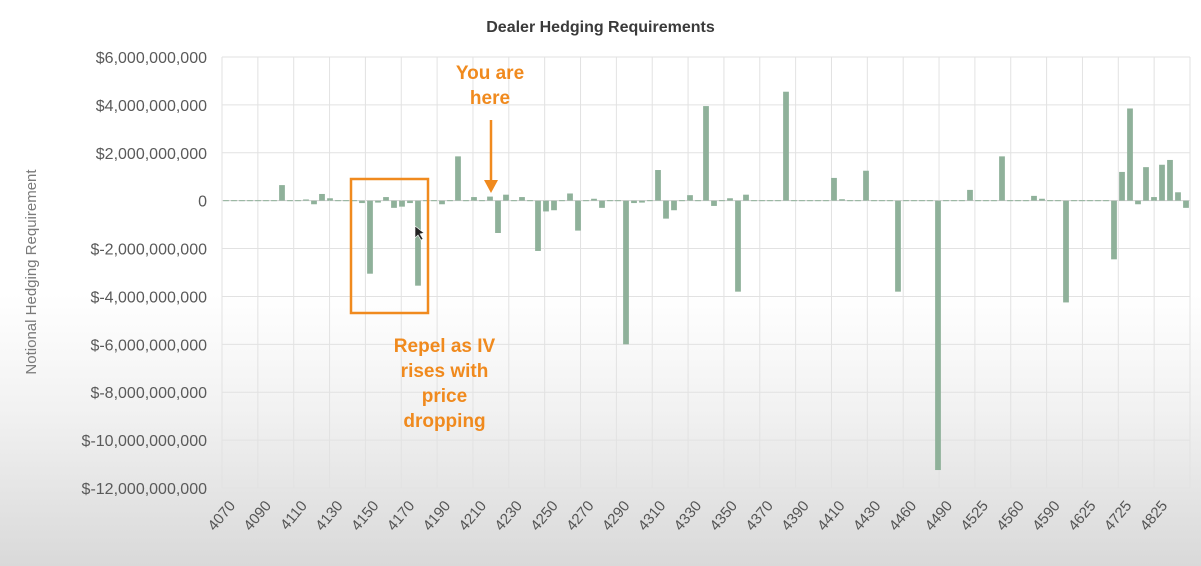  Describe the element at coordinates (867, 516) in the screenshot. I see `x-tick-label: 4430` at that location.